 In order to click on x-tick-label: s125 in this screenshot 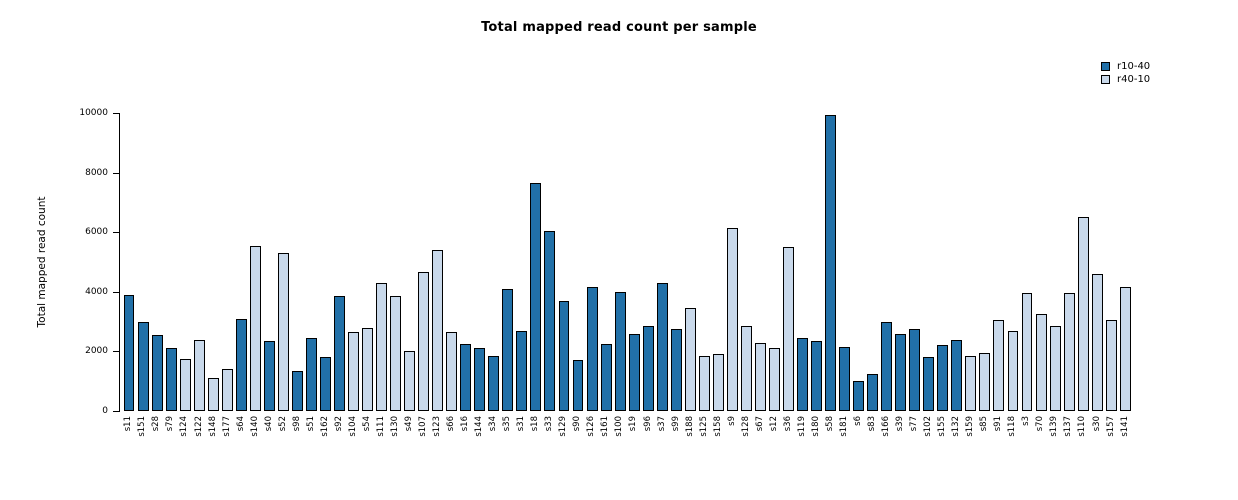, I will do `click(703, 426)`.